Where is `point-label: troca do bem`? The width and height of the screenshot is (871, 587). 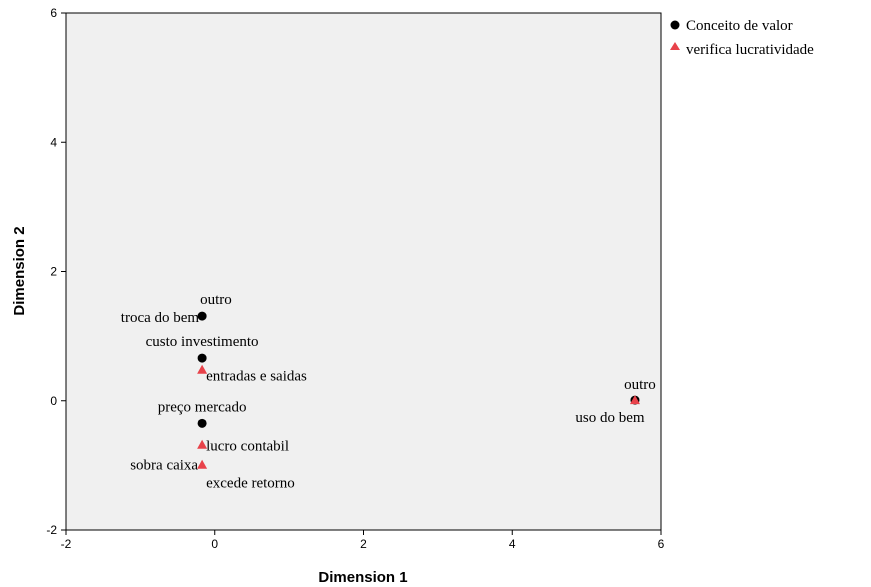
point-label: troca do bem is located at coordinates (160, 318).